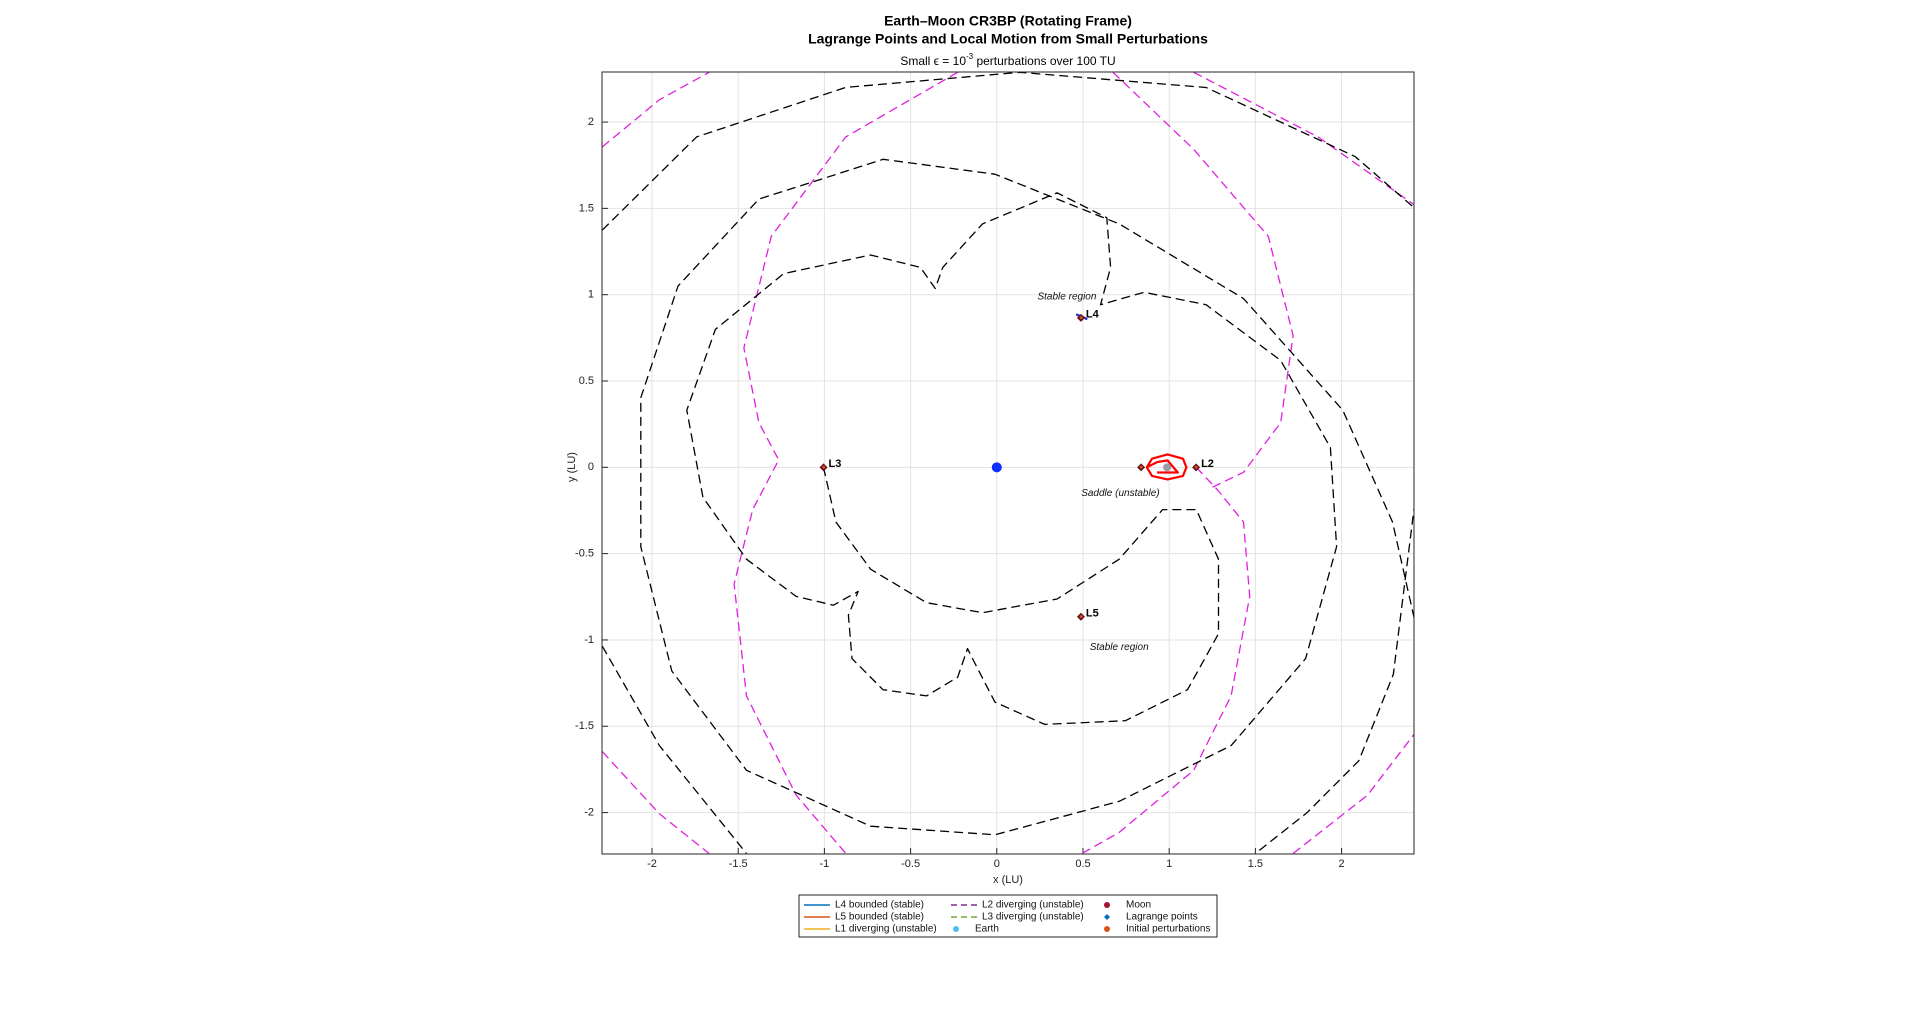 The width and height of the screenshot is (1920, 1029). I want to click on legend-box, so click(1008, 916).